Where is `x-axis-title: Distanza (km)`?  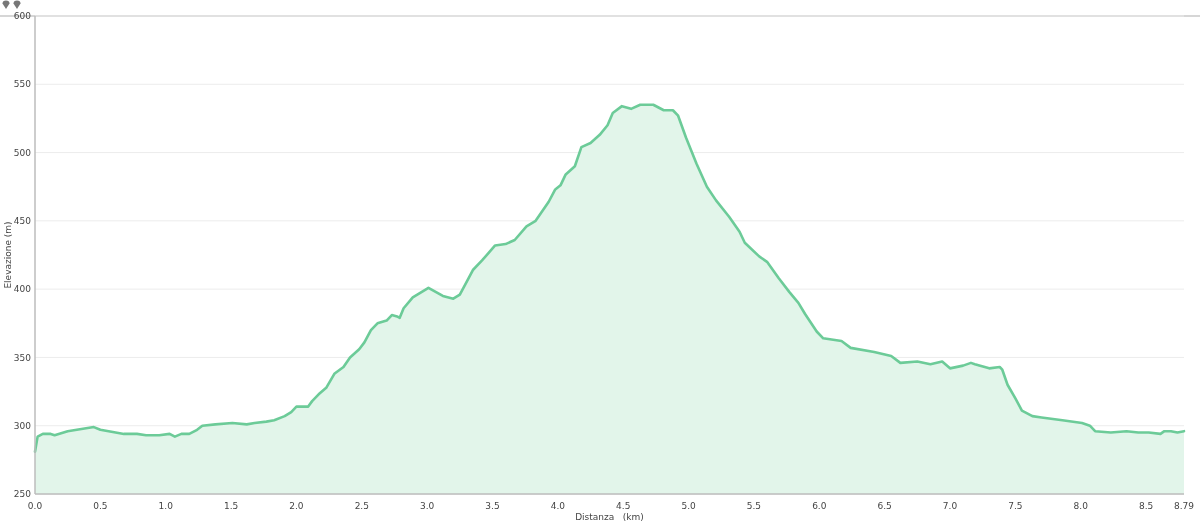
x-axis-title: Distanza (km) is located at coordinates (609, 517).